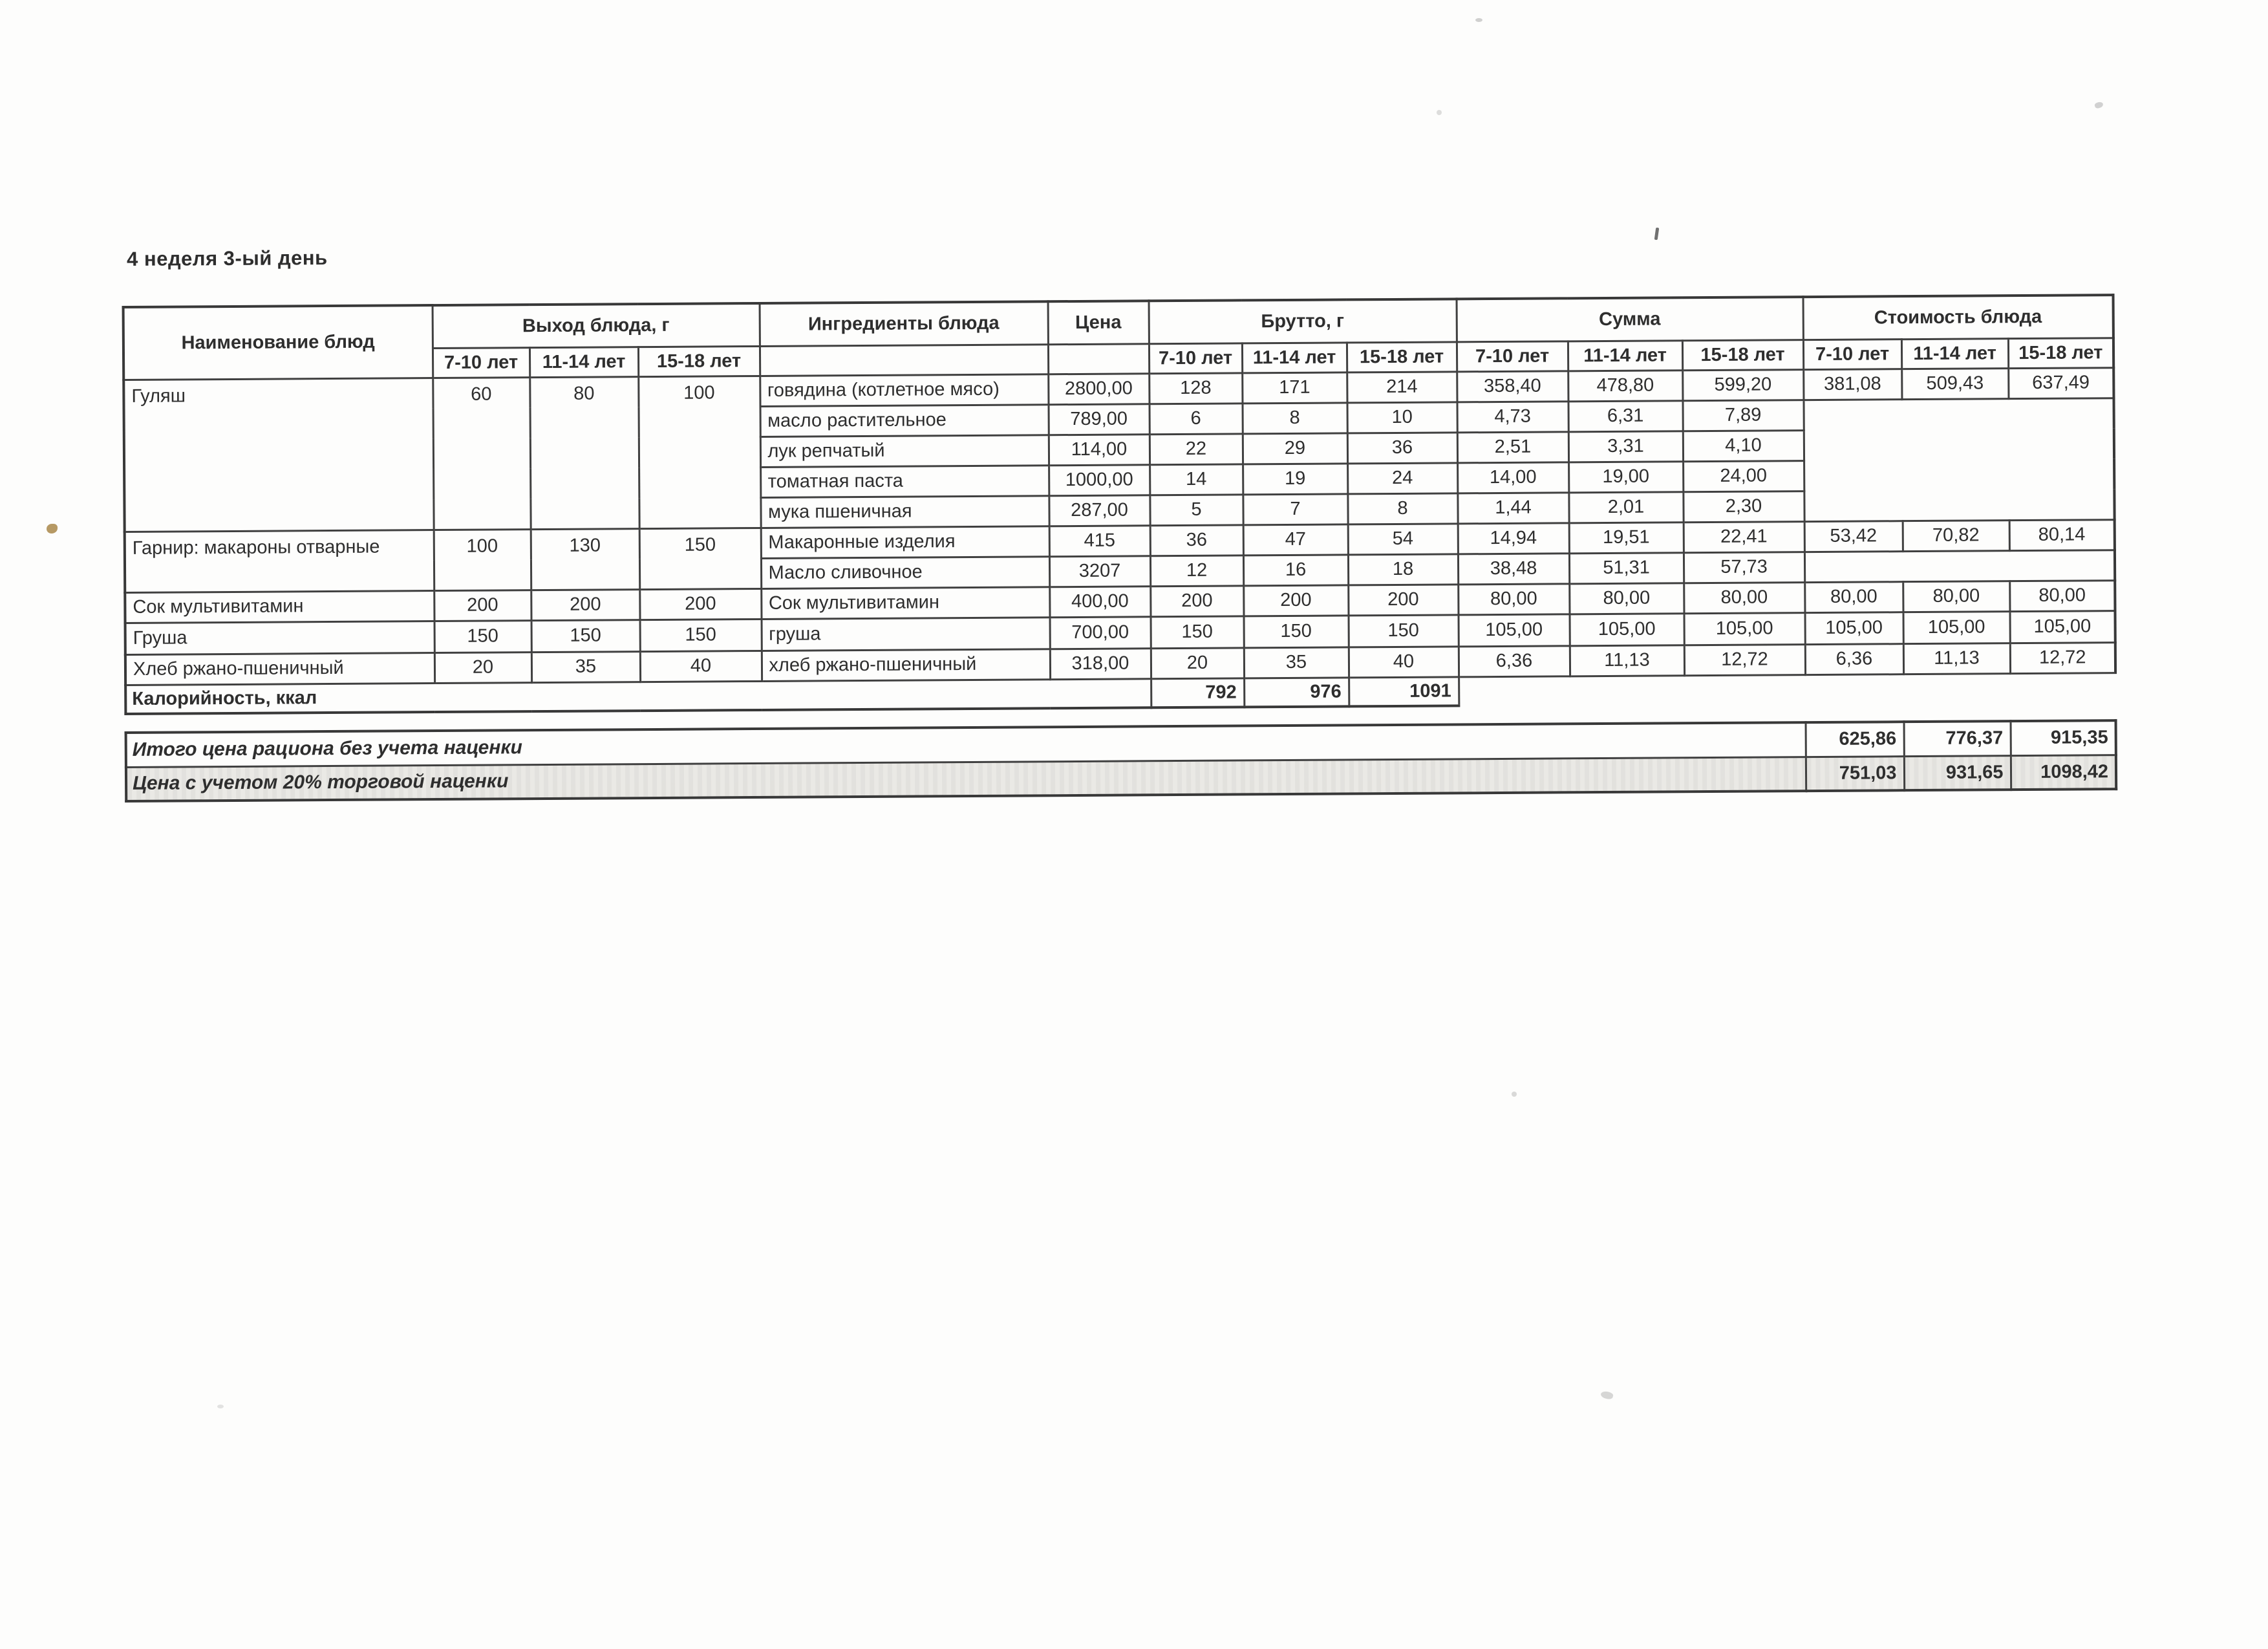 The image size is (2268, 1649). What do you see at coordinates (904, 511) in the screenshot?
I see `ingredient-cell: мука пшеничная` at bounding box center [904, 511].